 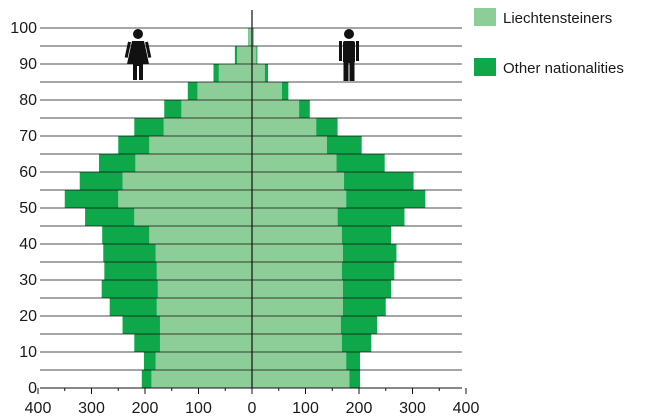 I want to click on y-tick-label: 60, so click(x=28, y=172).